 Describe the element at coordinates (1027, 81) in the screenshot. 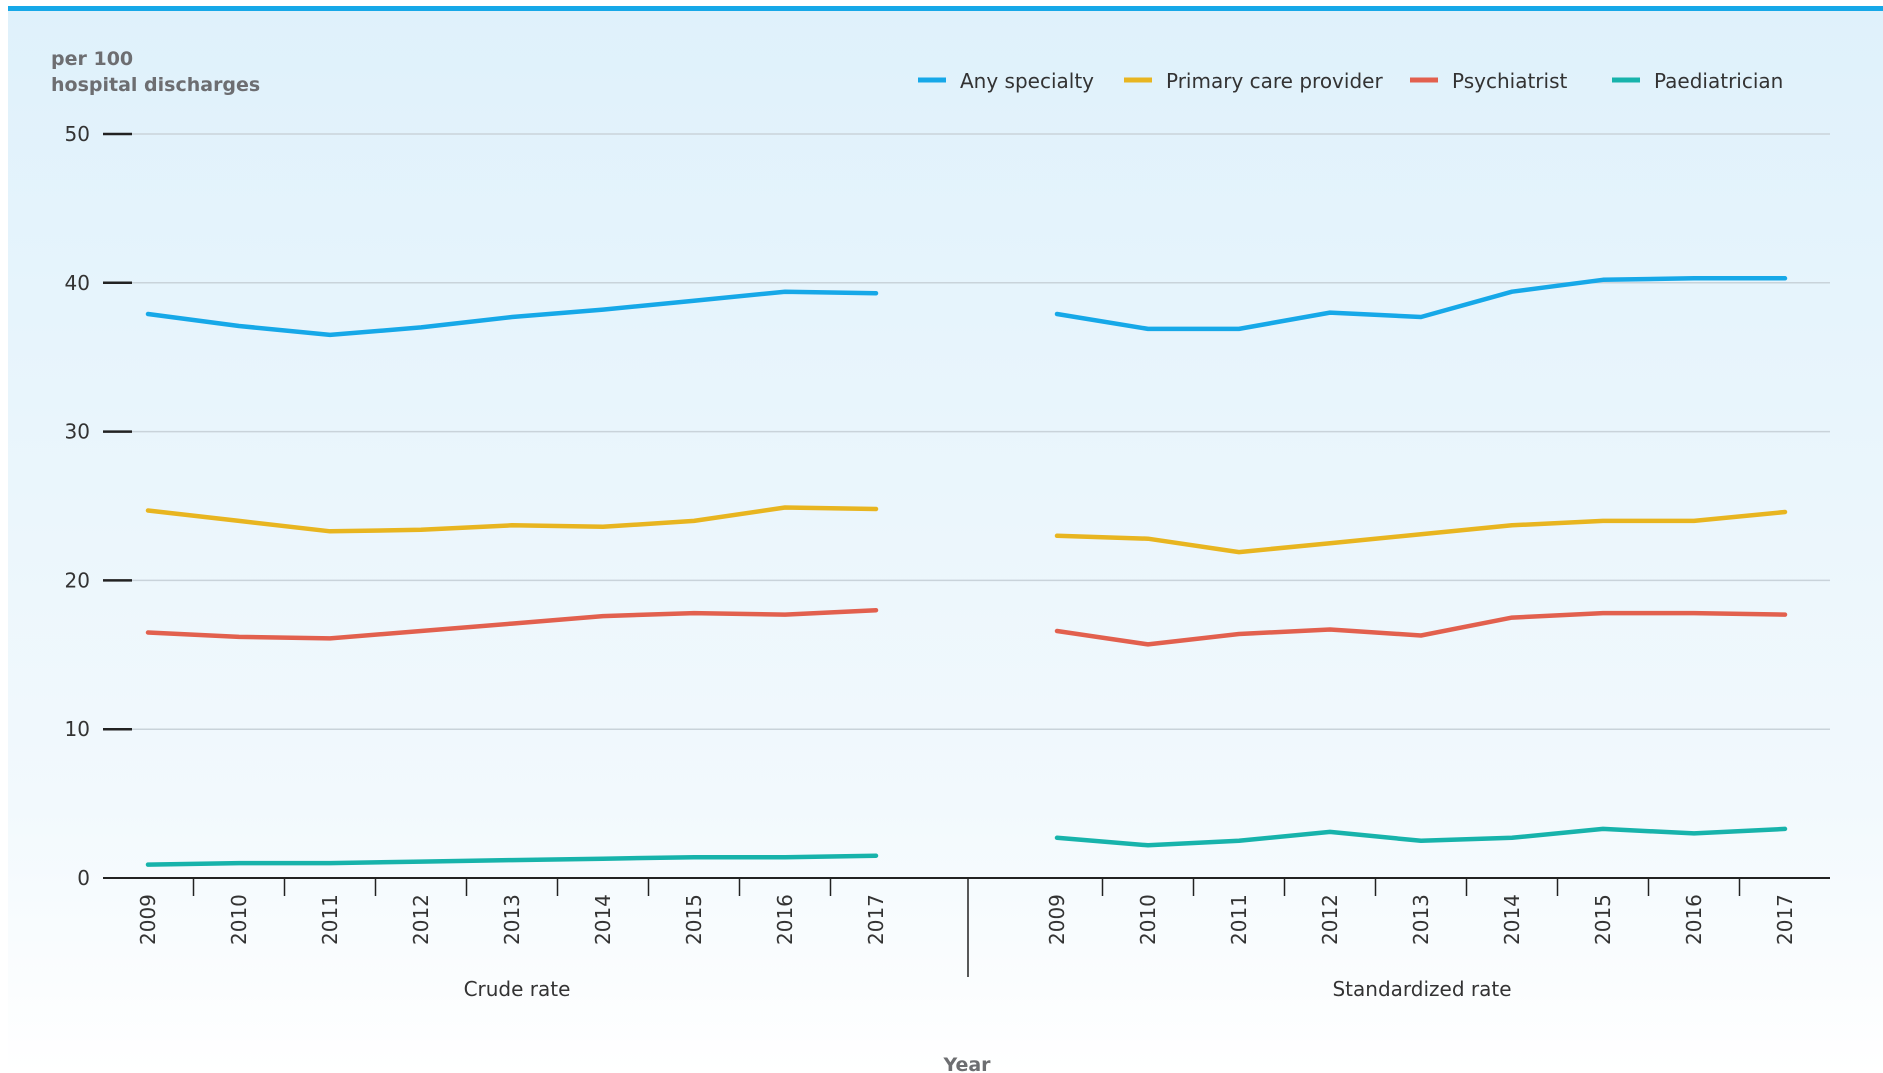

I see `legend-label: Any specialty` at that location.